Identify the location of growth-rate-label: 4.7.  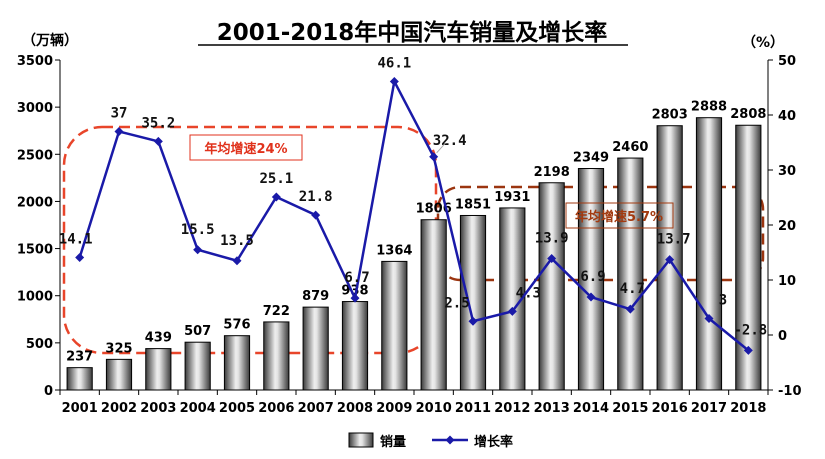
(632, 289).